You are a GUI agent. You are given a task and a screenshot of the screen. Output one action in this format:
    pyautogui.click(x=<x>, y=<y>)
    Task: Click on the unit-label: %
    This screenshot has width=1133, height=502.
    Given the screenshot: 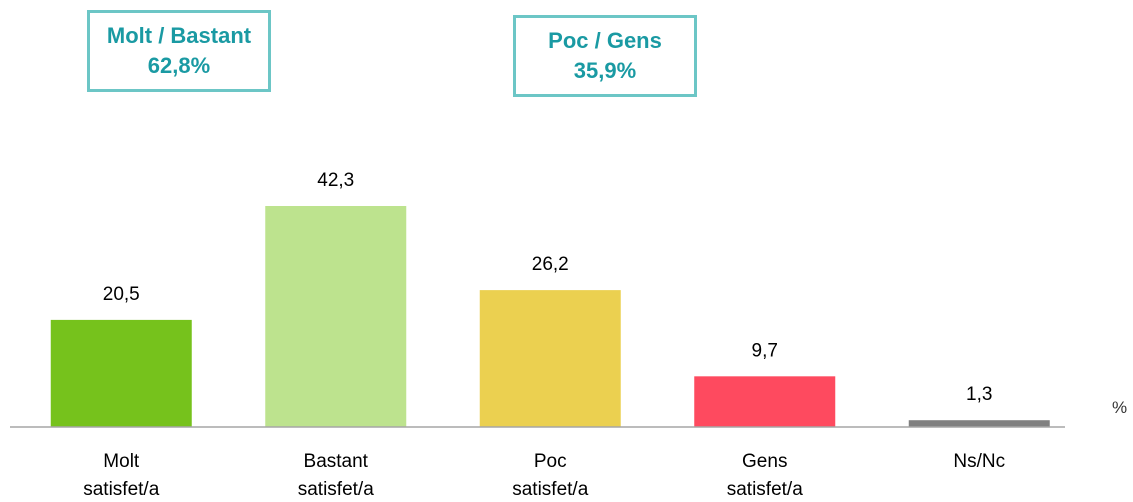 What is the action you would take?
    pyautogui.click(x=1120, y=407)
    